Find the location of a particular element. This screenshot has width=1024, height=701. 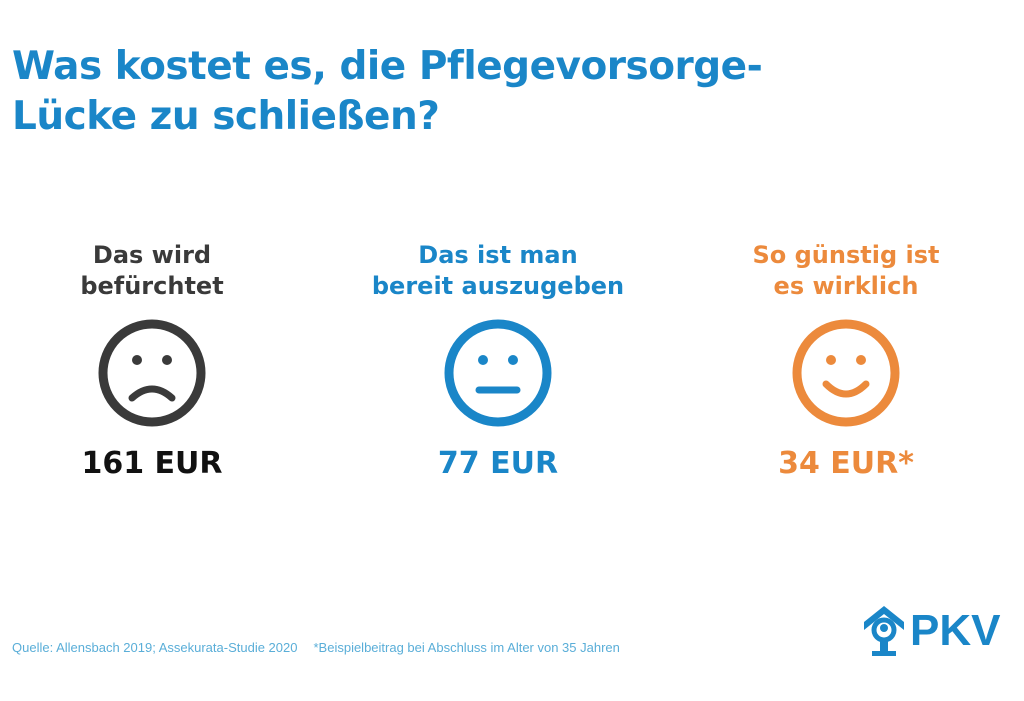

column-actual: So günstig ist es wirklich 34 EUR* is located at coordinates (846, 360).